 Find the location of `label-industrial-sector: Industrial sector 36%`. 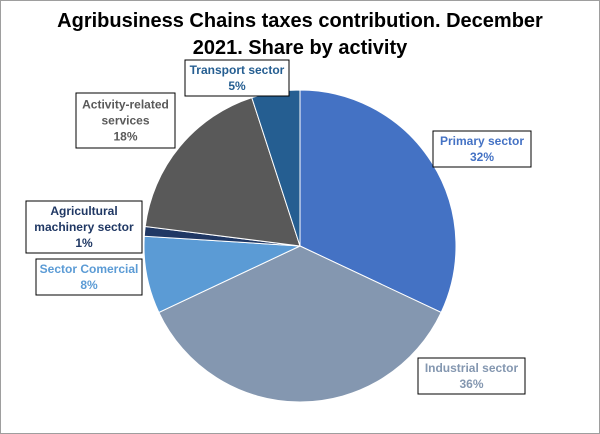

label-industrial-sector: Industrial sector 36% is located at coordinates (471, 376).